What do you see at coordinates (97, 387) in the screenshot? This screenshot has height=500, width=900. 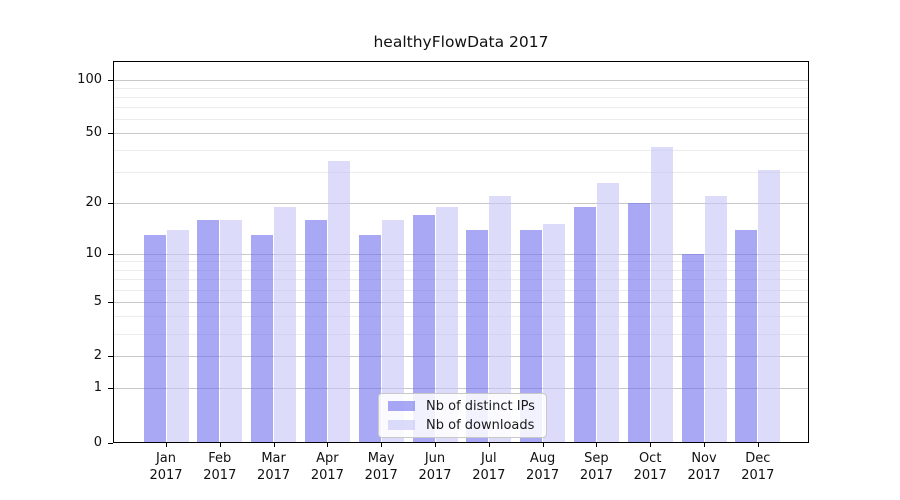 I see `y-tick-label: 1` at bounding box center [97, 387].